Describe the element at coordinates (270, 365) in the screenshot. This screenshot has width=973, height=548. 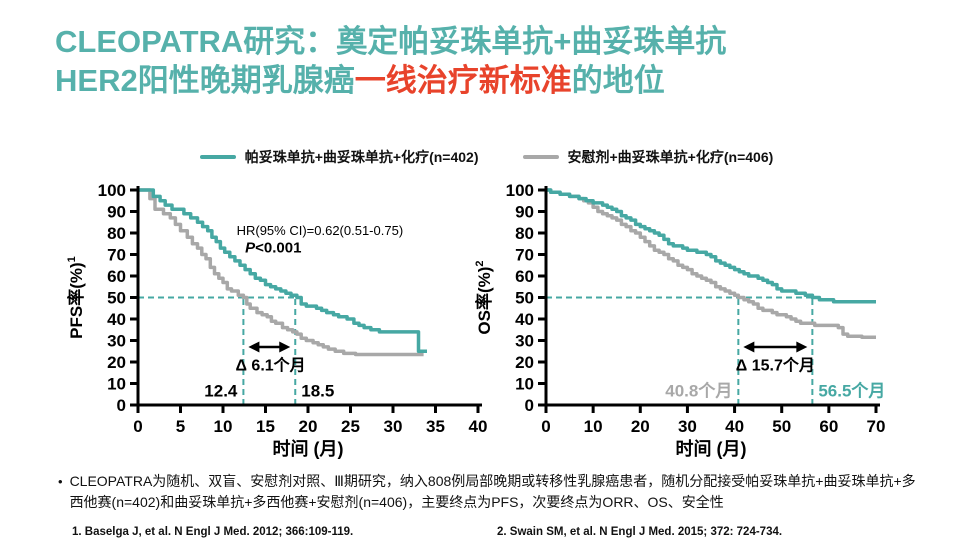
I see `svg-text: Δ 6.1个月` at that location.